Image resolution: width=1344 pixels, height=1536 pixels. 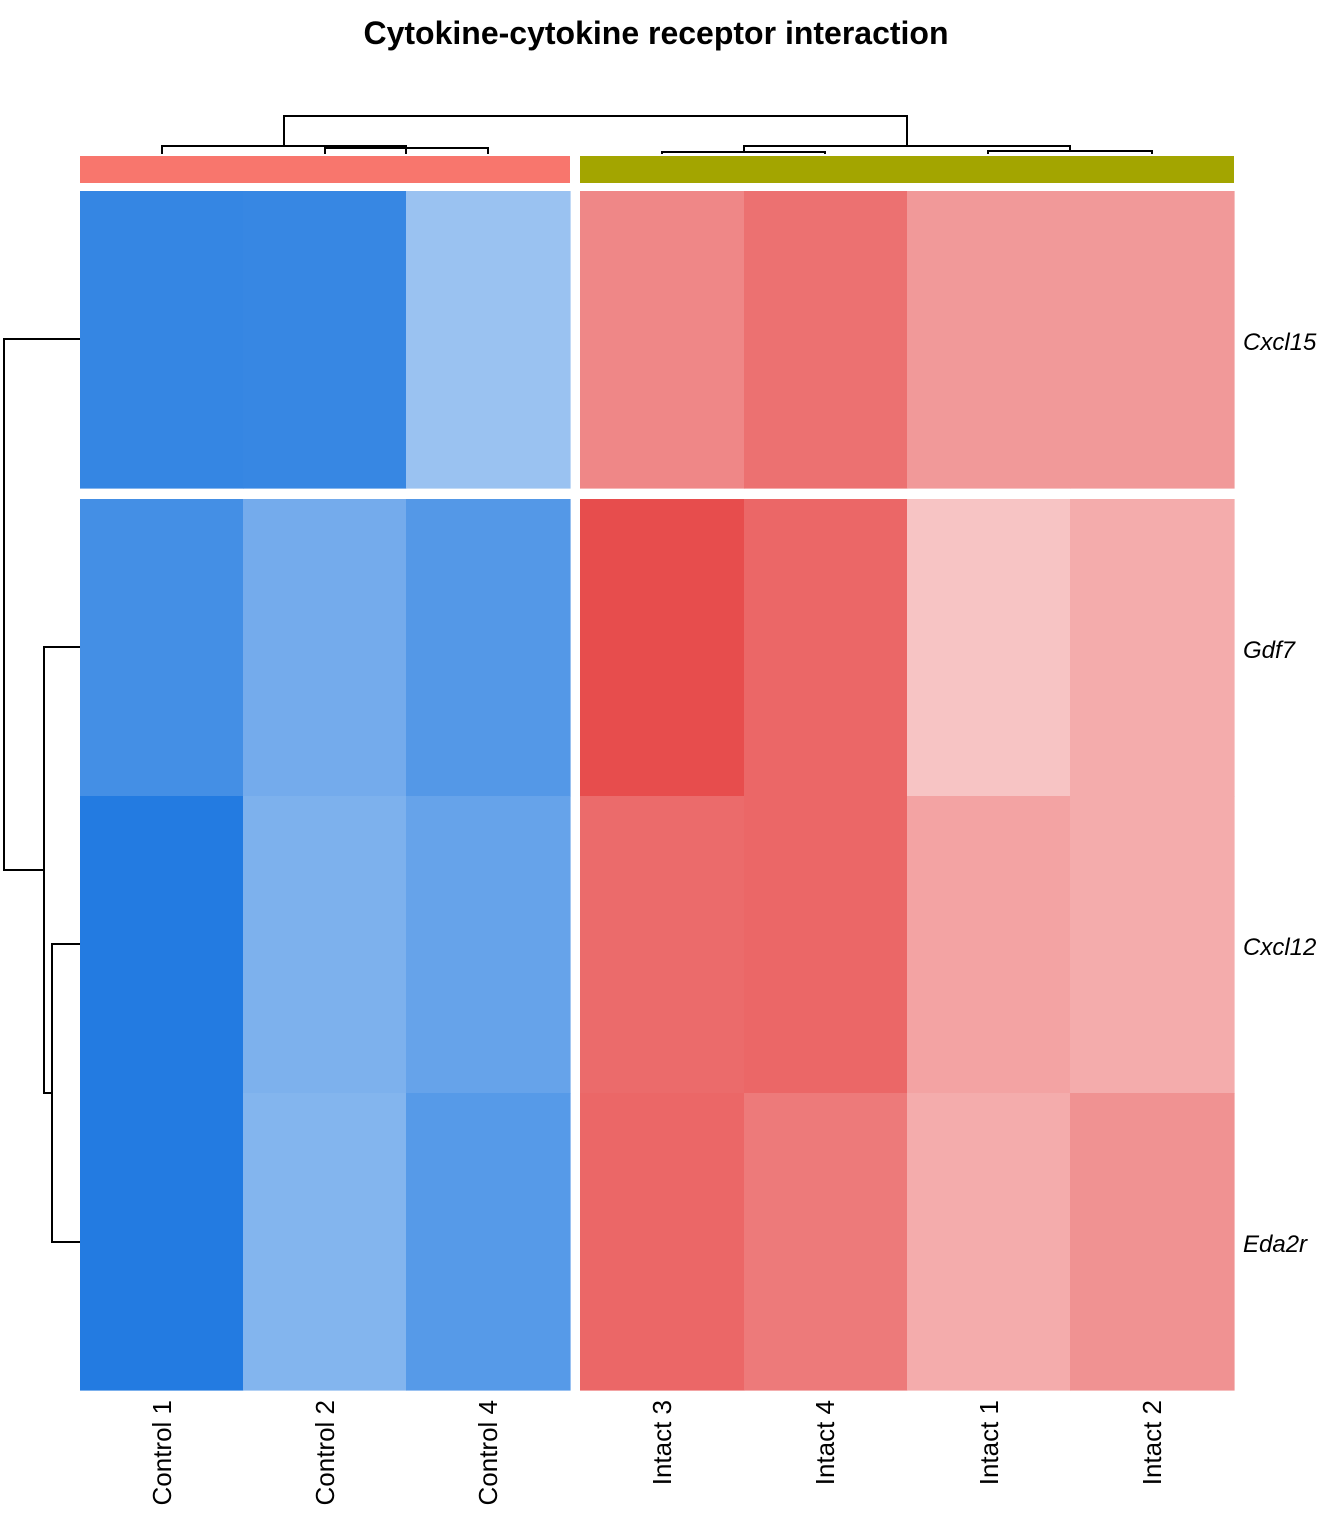 I want to click on row-label-gdf7: Gdf7, so click(x=1270, y=650).